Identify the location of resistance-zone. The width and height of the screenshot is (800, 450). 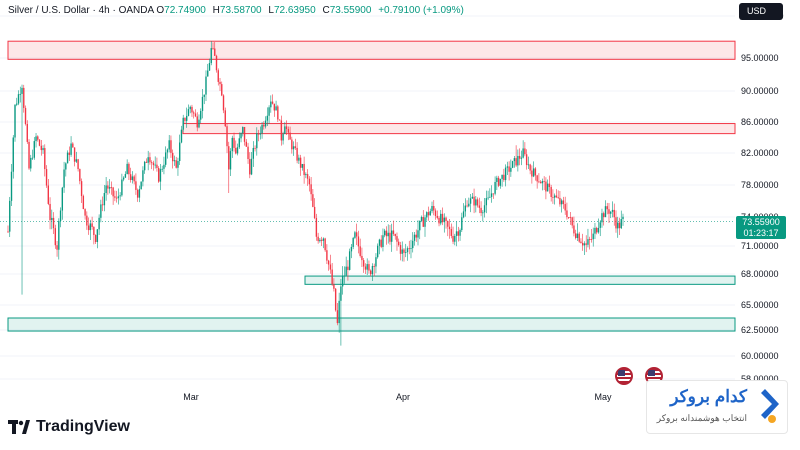
(371, 50).